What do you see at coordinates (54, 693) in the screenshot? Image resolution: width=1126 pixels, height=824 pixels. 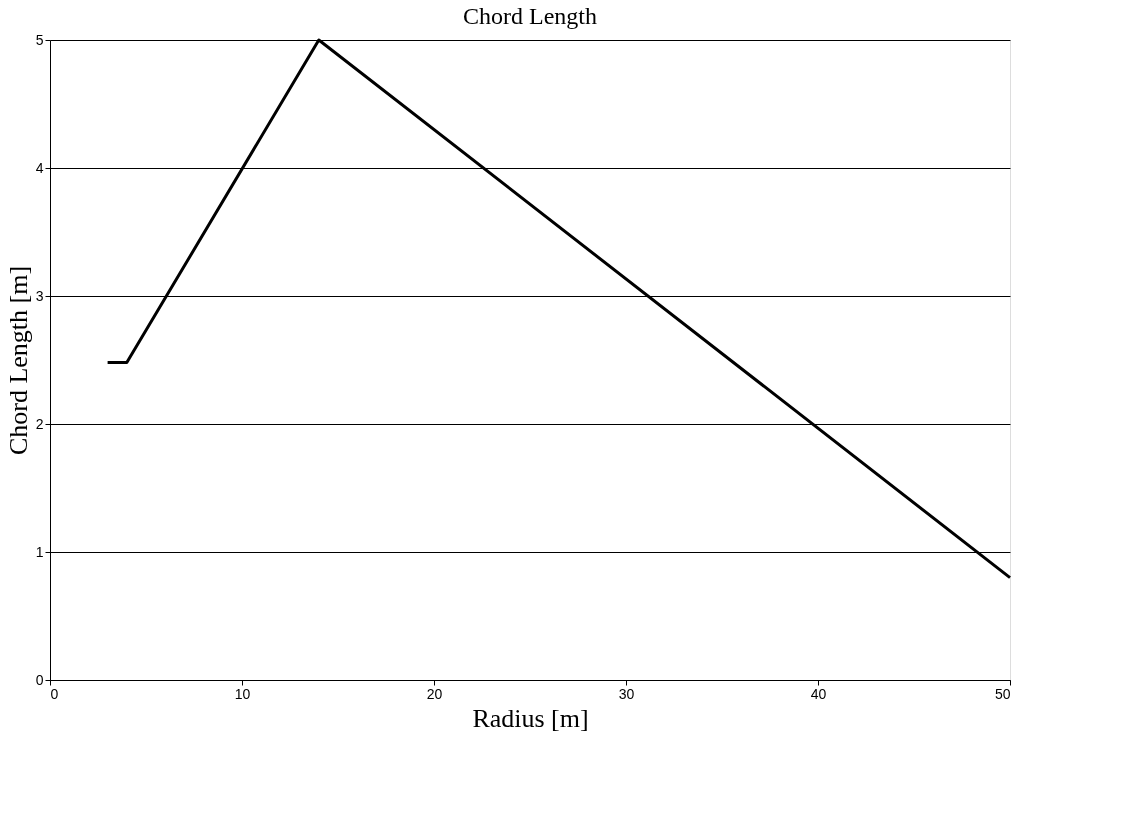 I see `x-tick-label: 0` at bounding box center [54, 693].